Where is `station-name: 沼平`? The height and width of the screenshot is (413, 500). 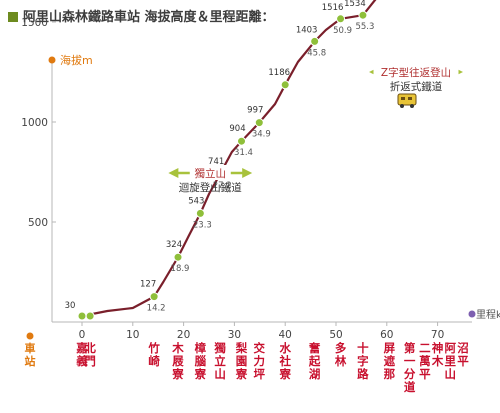 station-name: 沼平 is located at coordinates (463, 354).